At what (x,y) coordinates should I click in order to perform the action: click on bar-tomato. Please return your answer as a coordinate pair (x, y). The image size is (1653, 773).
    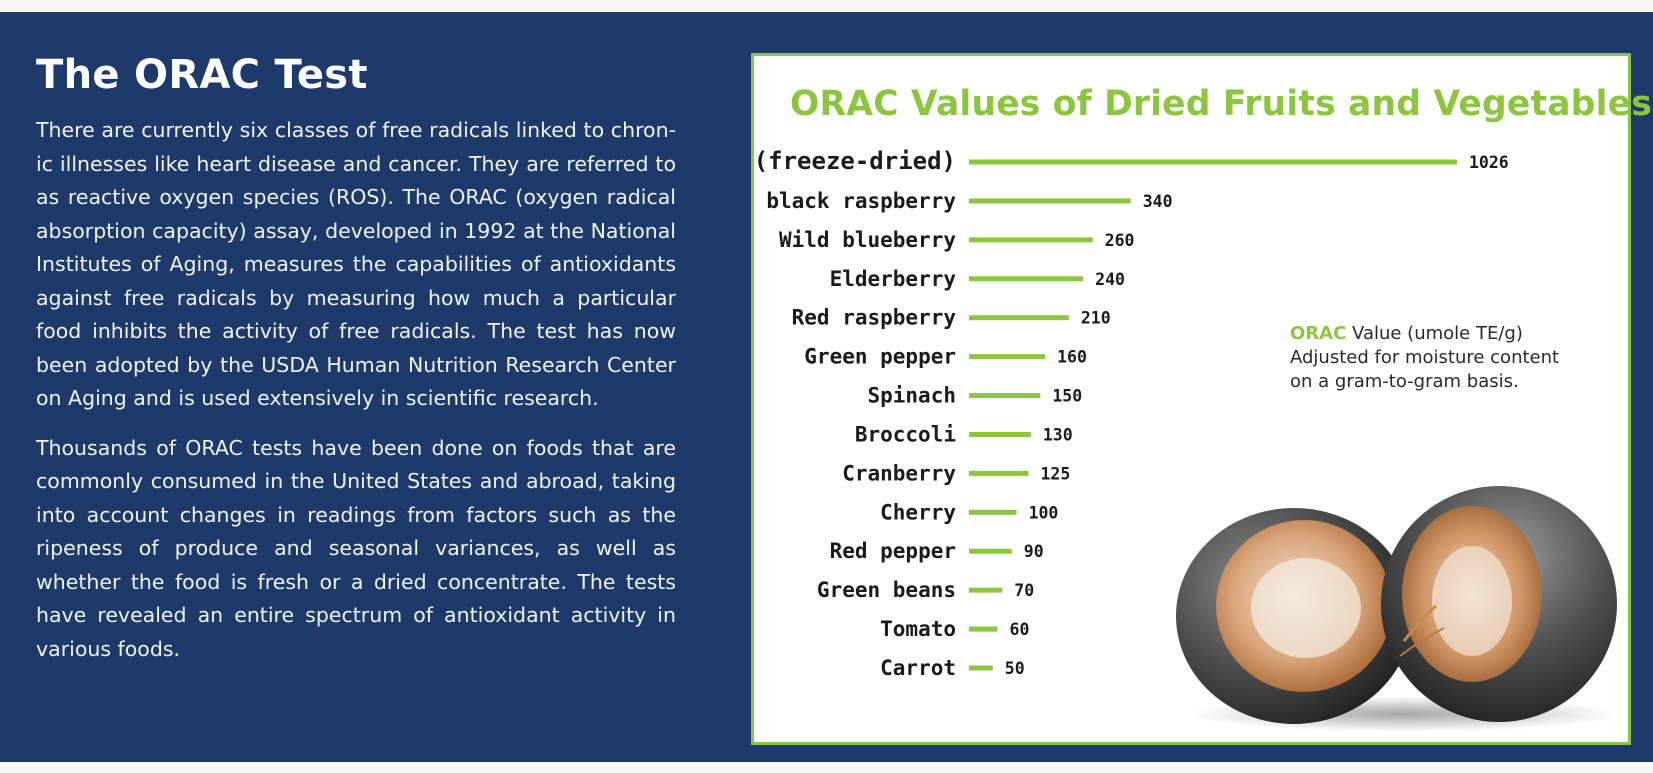
    Looking at the image, I should click on (983, 629).